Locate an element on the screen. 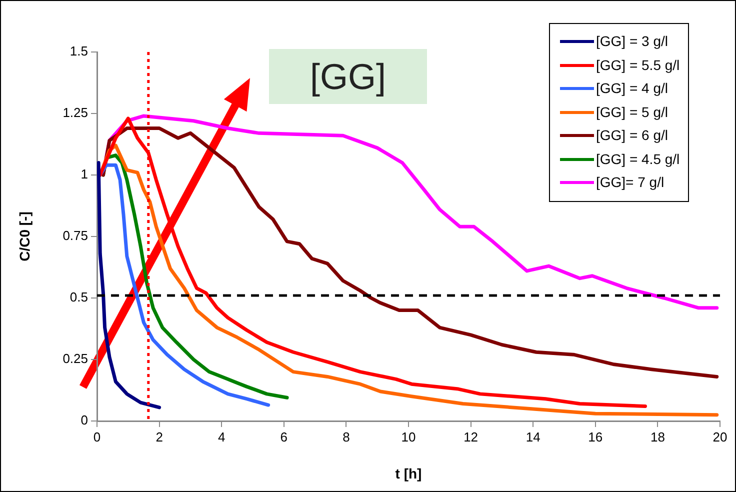 The width and height of the screenshot is (736, 492). x-tick-label: 6 is located at coordinates (284, 436).